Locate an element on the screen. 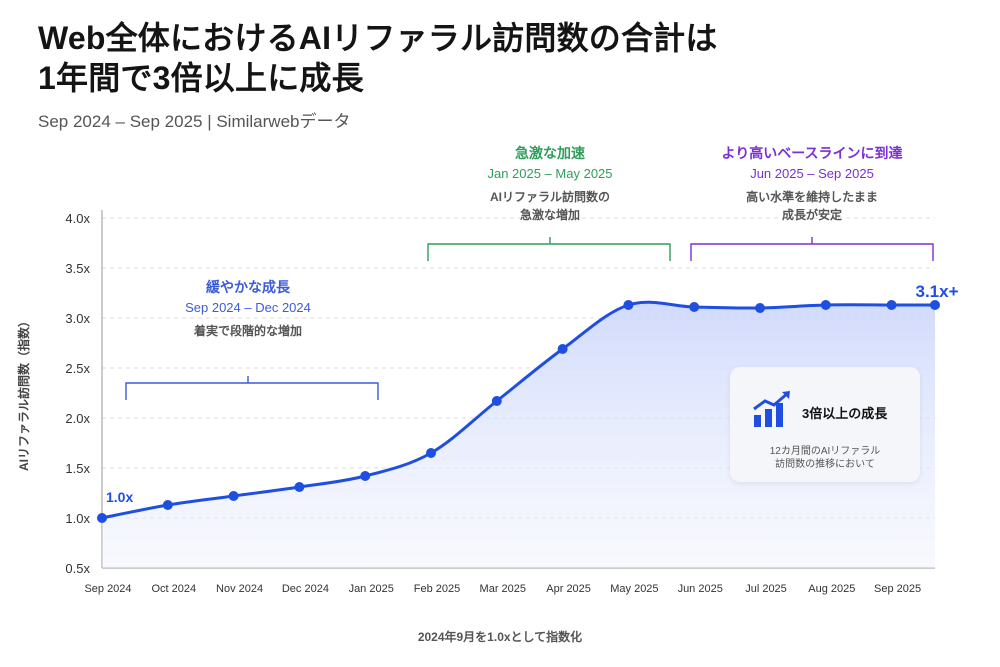  phase-range: Jun 2025 – Sep 2025 is located at coordinates (812, 173).